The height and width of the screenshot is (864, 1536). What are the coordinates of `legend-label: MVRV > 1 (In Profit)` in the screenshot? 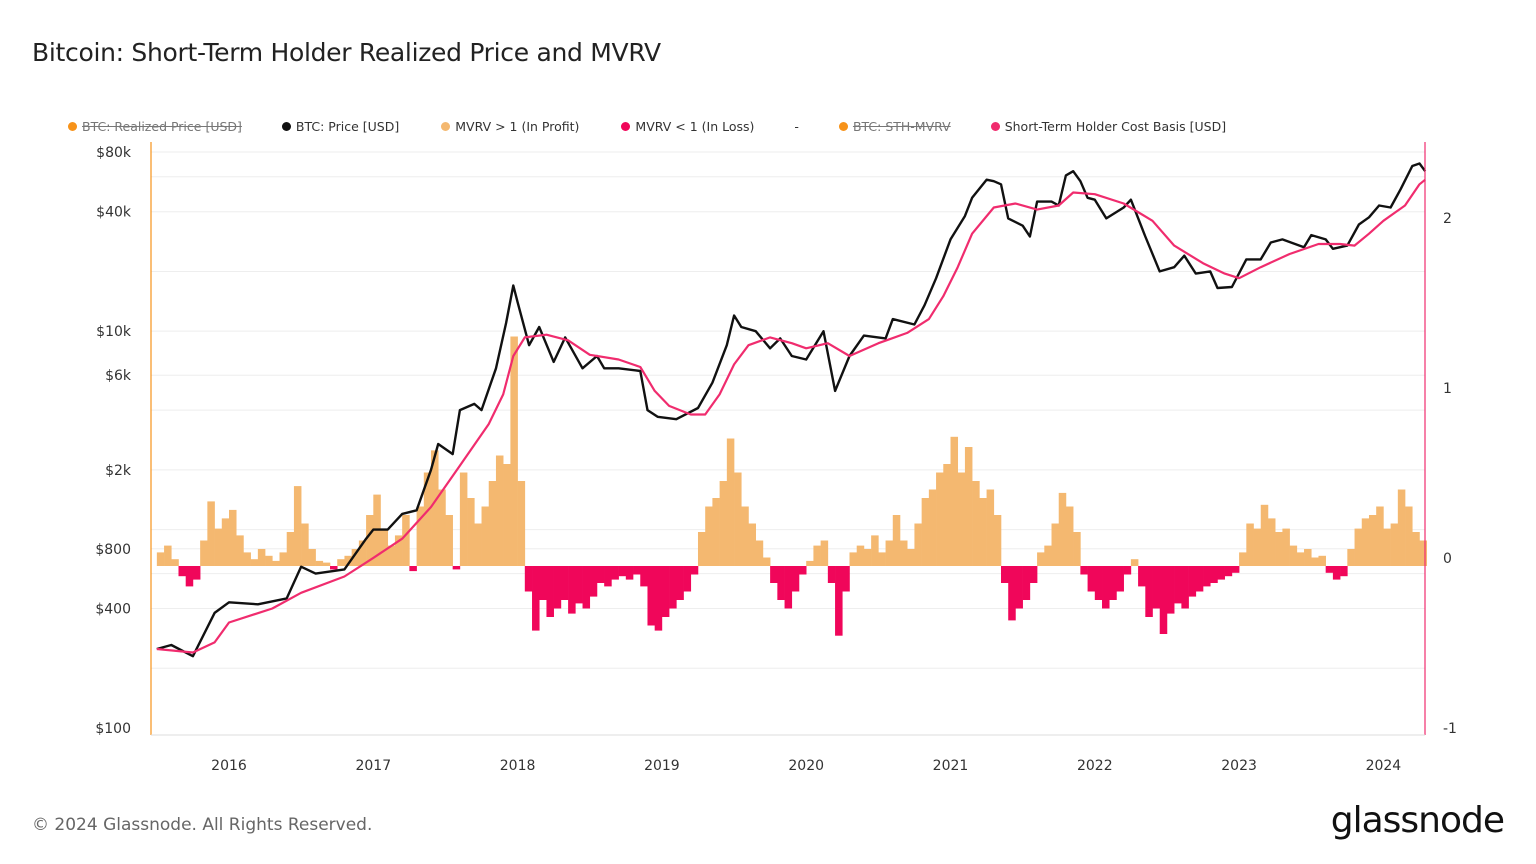 It's located at (517, 126).